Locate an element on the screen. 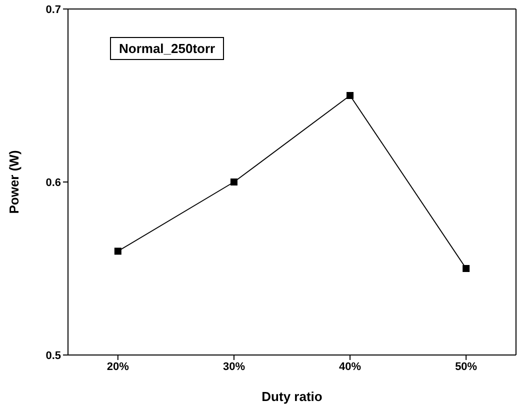 This screenshot has width=520, height=413. y-tick-label: 0.5 is located at coordinates (53, 356).